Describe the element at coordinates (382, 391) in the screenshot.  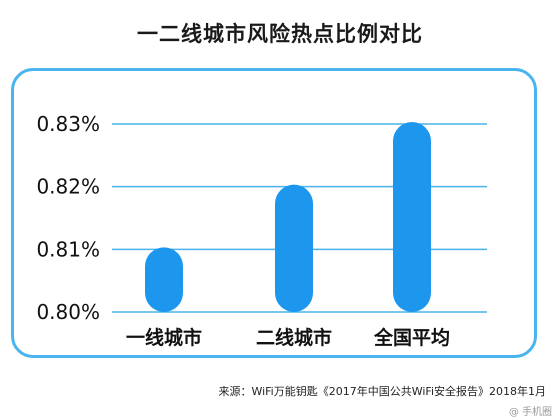
I see `source-note: 来源：WiFi万能钥匙《2017年中国公共WiFi安全报告》2018年1月` at that location.